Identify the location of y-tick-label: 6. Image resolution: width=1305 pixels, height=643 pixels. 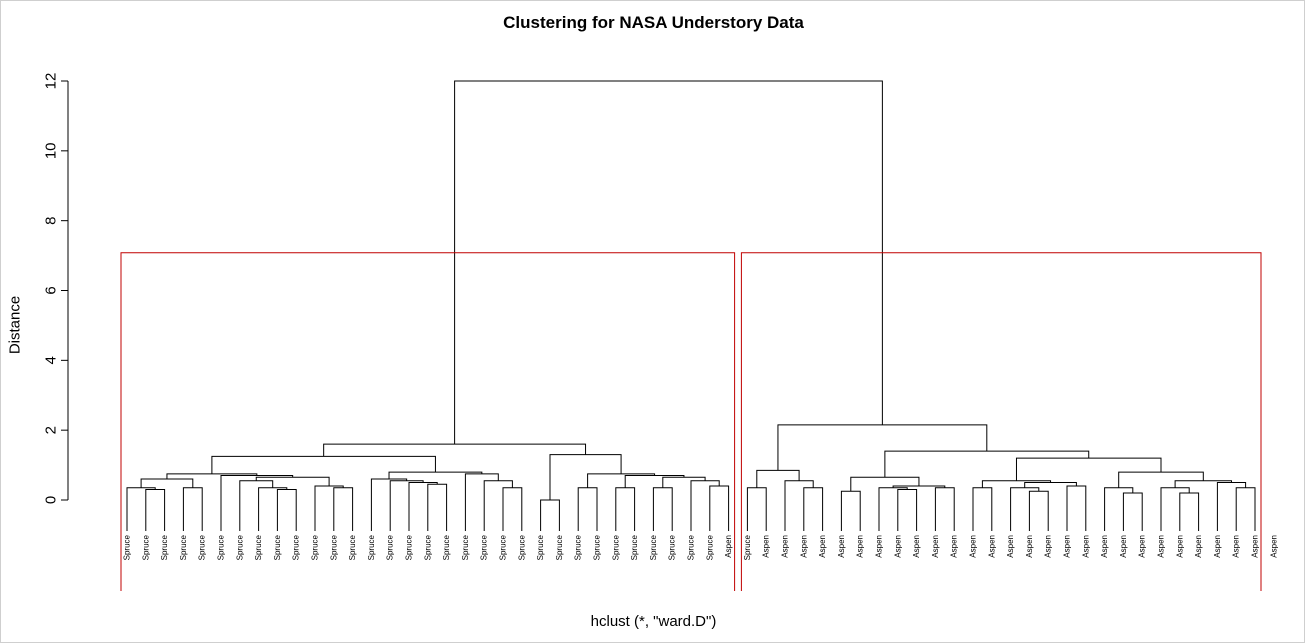
(51, 290).